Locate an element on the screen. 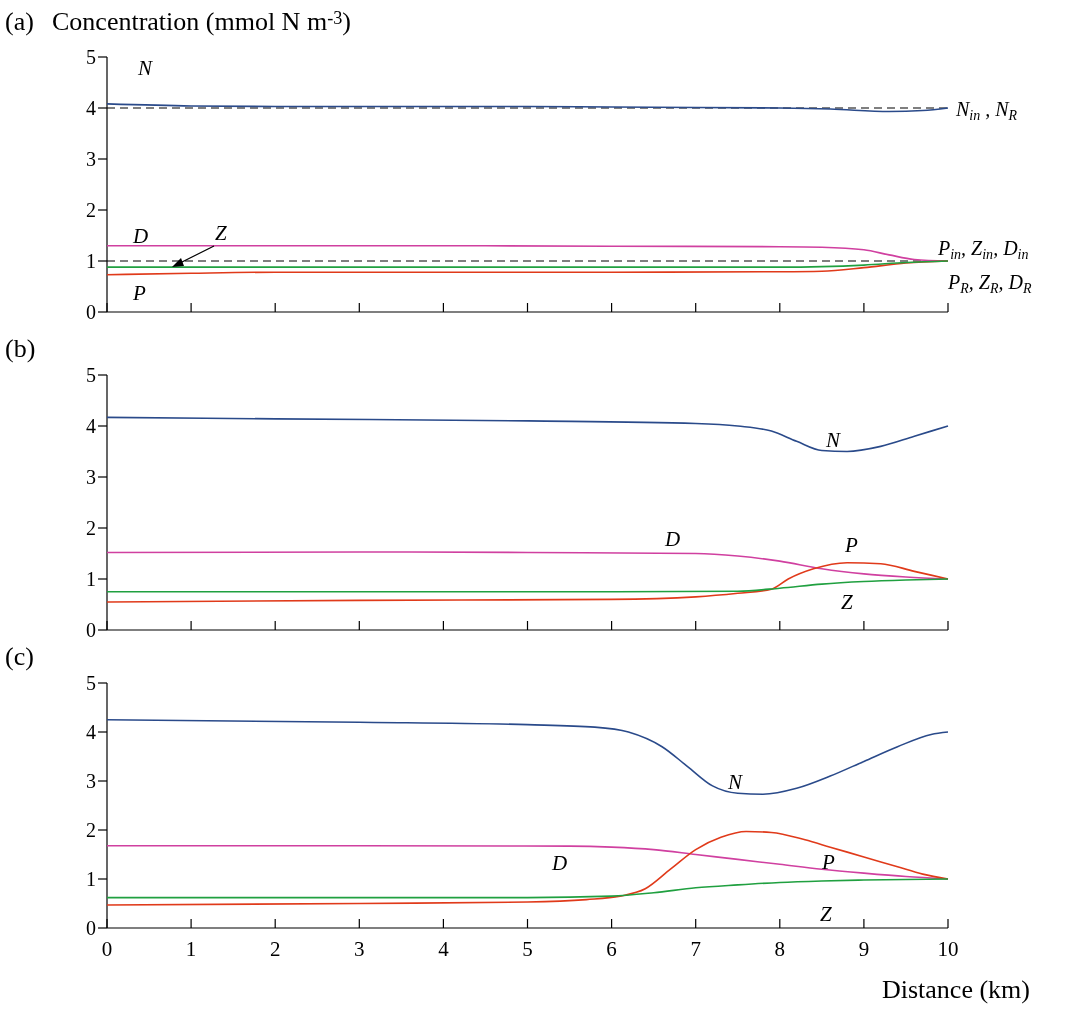 The image size is (1080, 1019). x-tick-label: 6 is located at coordinates (611, 949).